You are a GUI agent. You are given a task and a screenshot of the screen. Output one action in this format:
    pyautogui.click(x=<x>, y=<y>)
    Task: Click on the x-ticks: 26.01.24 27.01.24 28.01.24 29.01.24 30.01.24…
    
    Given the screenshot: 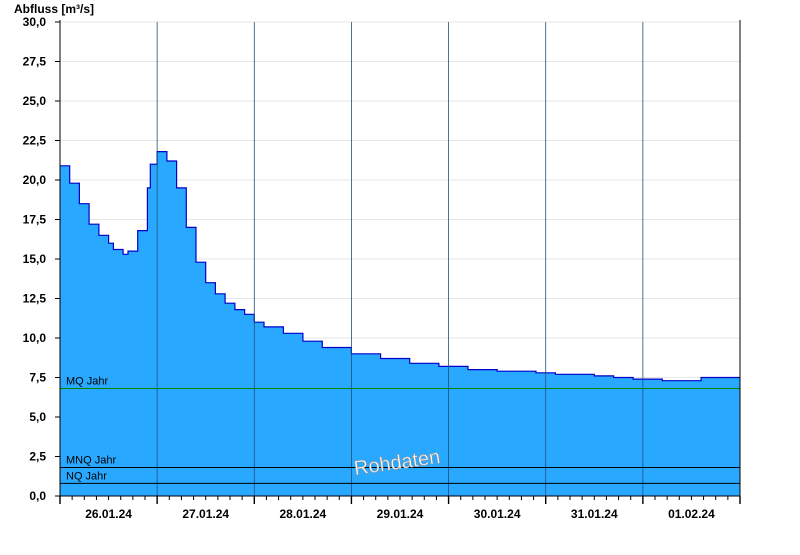 What is the action you would take?
    pyautogui.click(x=400, y=508)
    